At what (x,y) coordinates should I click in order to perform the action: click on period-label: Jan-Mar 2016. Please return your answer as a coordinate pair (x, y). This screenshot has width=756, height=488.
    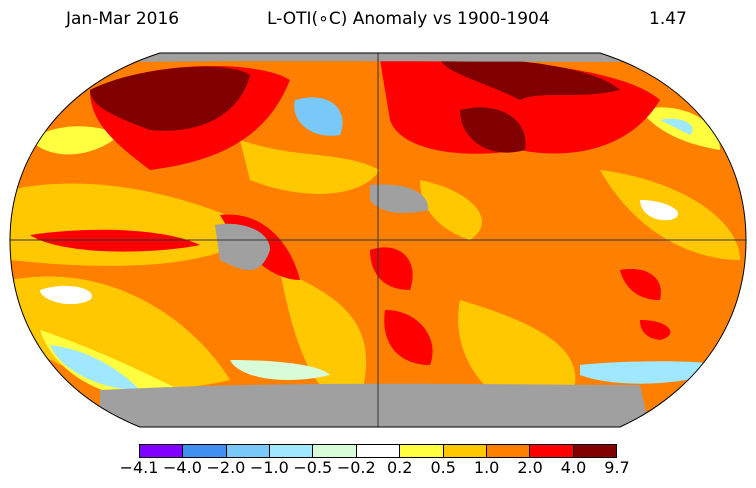
    Looking at the image, I should click on (123, 19).